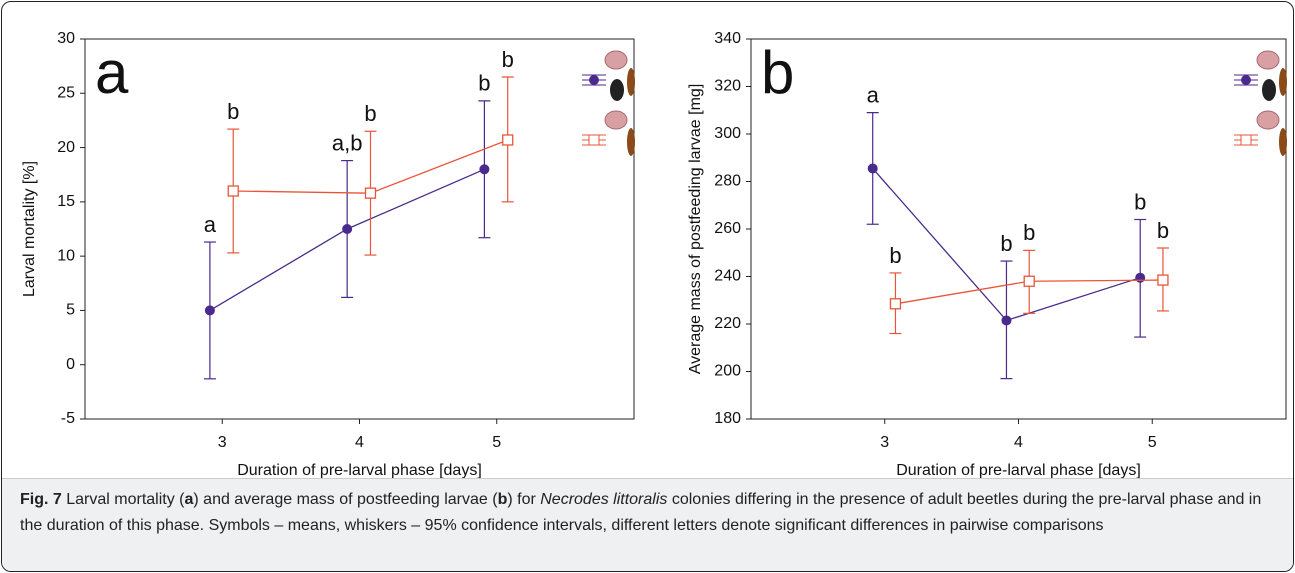 This screenshot has width=1295, height=573. I want to click on caption-label: Fig. 7, so click(41, 499).